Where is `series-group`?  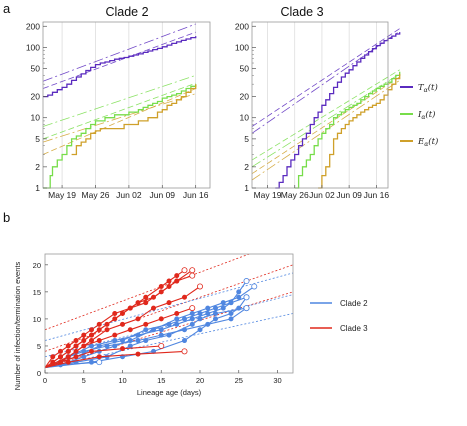
series-group is located at coordinates (120, 112).